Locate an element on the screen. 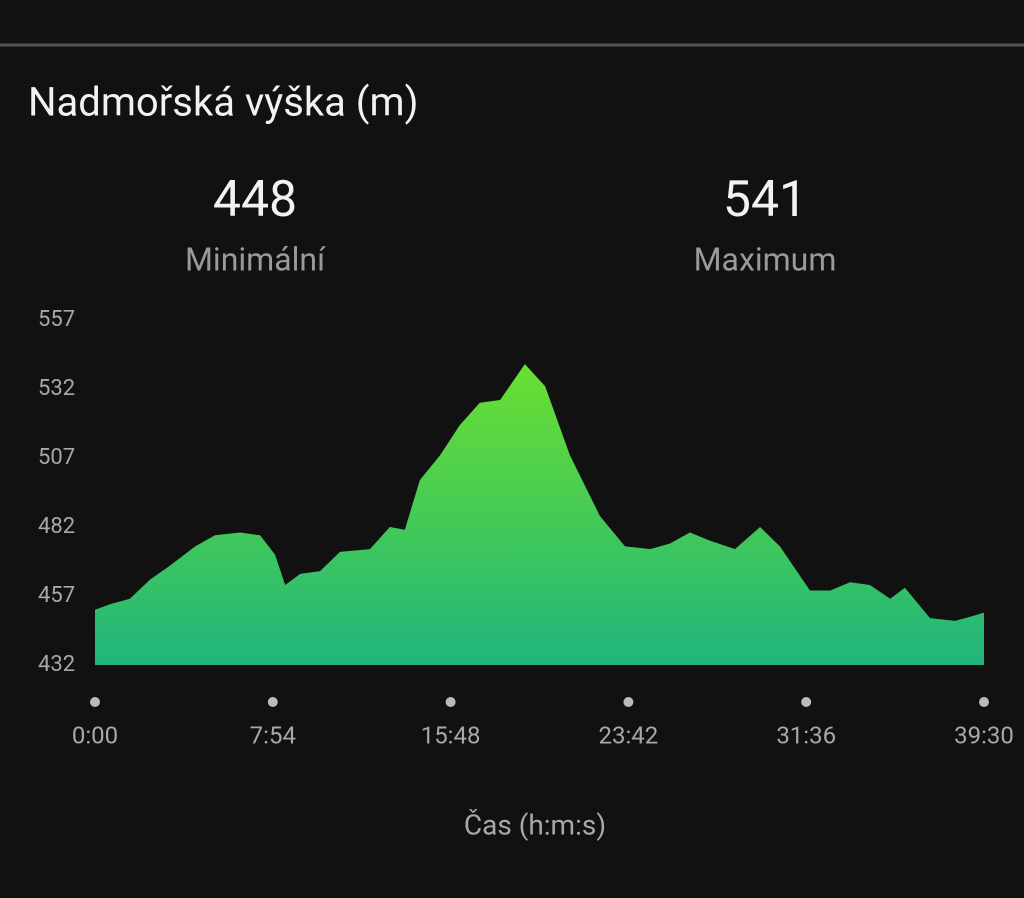 This screenshot has width=1024, height=898. stat-label: Maximum is located at coordinates (765, 259).